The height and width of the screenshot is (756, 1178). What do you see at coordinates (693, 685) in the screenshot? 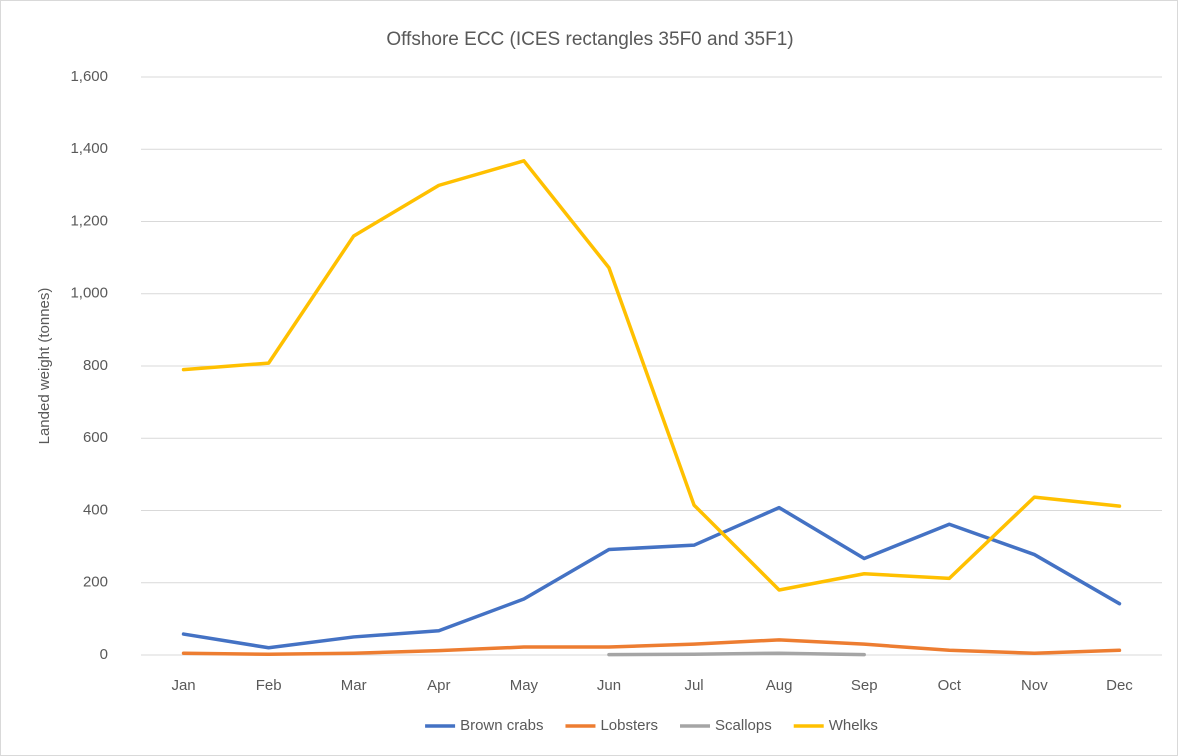
I see `x-tick-label: Jul` at bounding box center [693, 685].